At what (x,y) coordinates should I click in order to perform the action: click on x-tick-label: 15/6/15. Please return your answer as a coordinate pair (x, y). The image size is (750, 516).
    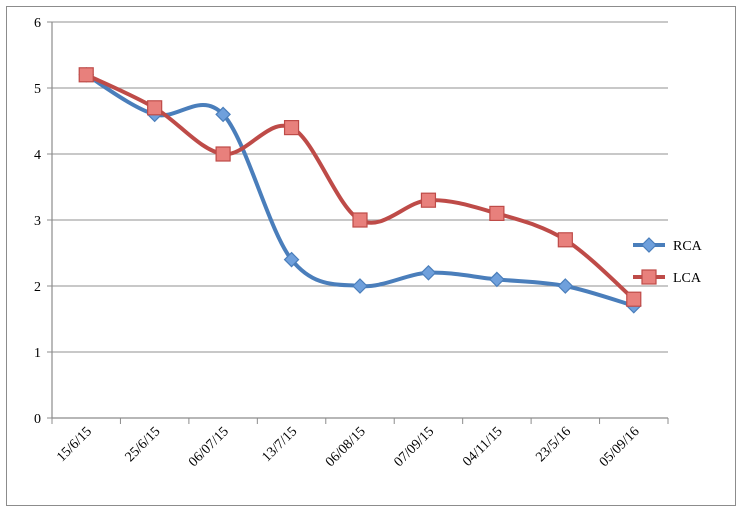
    Looking at the image, I should click on (74, 444).